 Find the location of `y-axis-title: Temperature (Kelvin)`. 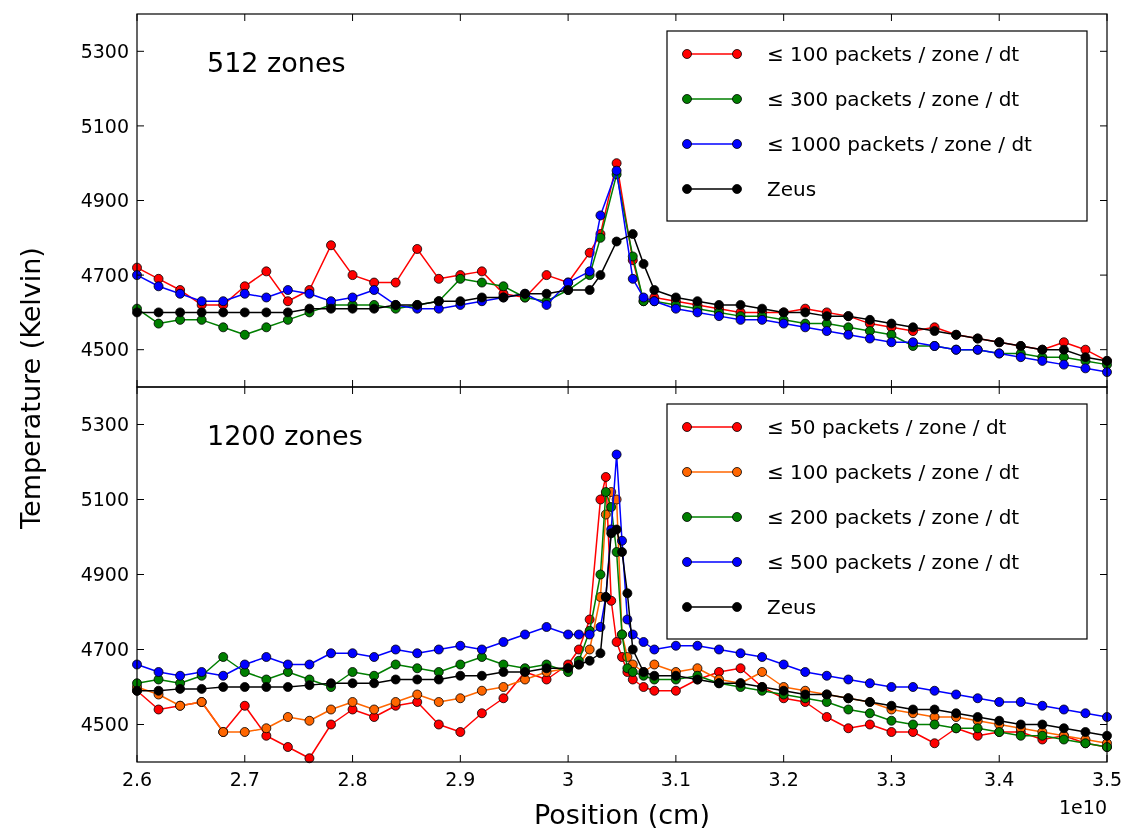

y-axis-title: Temperature (Kelvin) is located at coordinates (30, 388).